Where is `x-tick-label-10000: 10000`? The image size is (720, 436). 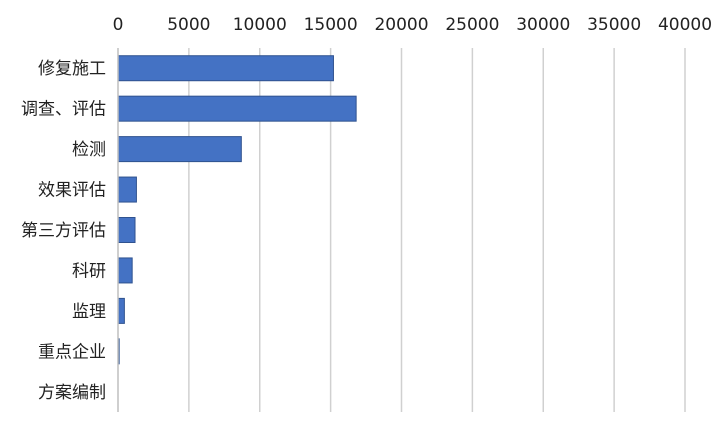
x-tick-label-10000: 10000 is located at coordinates (260, 25).